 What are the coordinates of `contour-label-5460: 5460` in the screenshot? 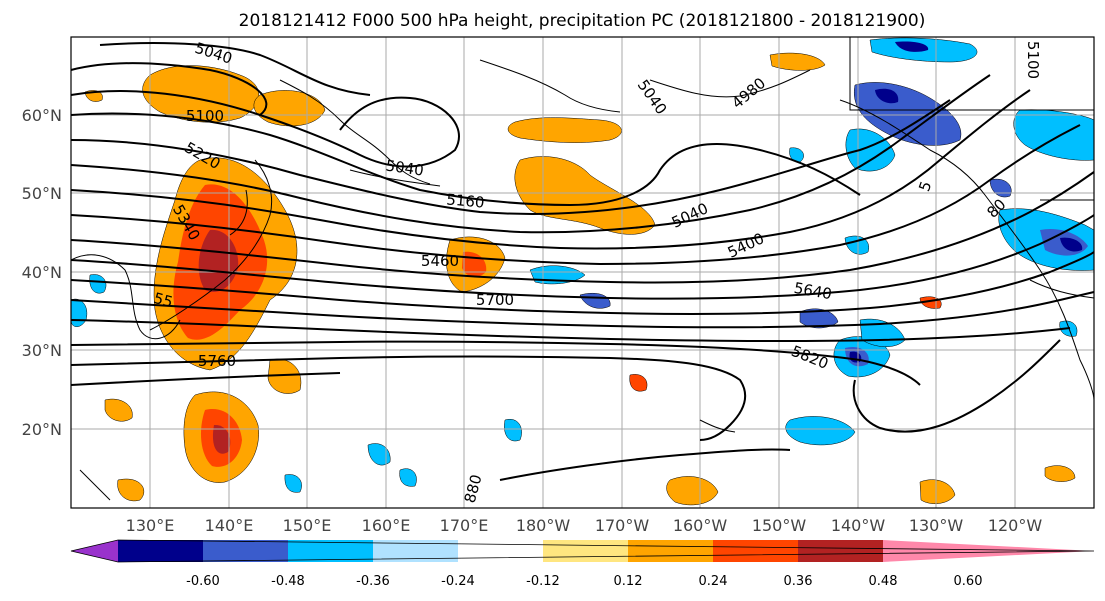 It's located at (440, 261).